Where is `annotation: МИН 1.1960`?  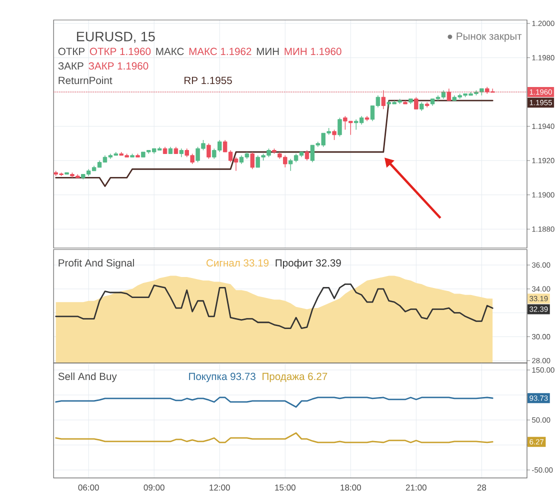 annotation: МИН 1.1960 is located at coordinates (313, 52).